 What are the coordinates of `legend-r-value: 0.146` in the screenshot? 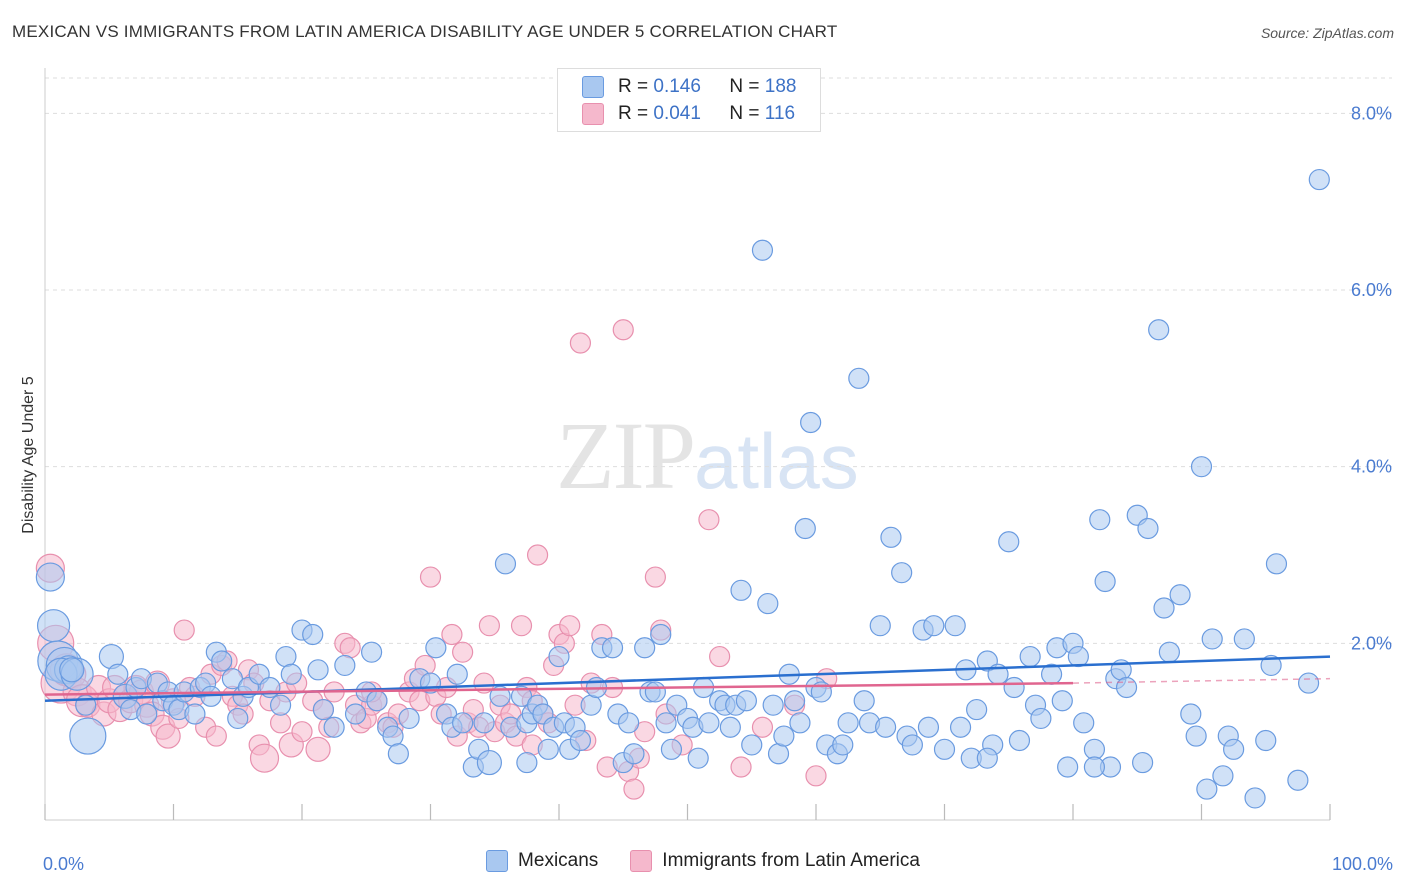 It's located at (677, 86).